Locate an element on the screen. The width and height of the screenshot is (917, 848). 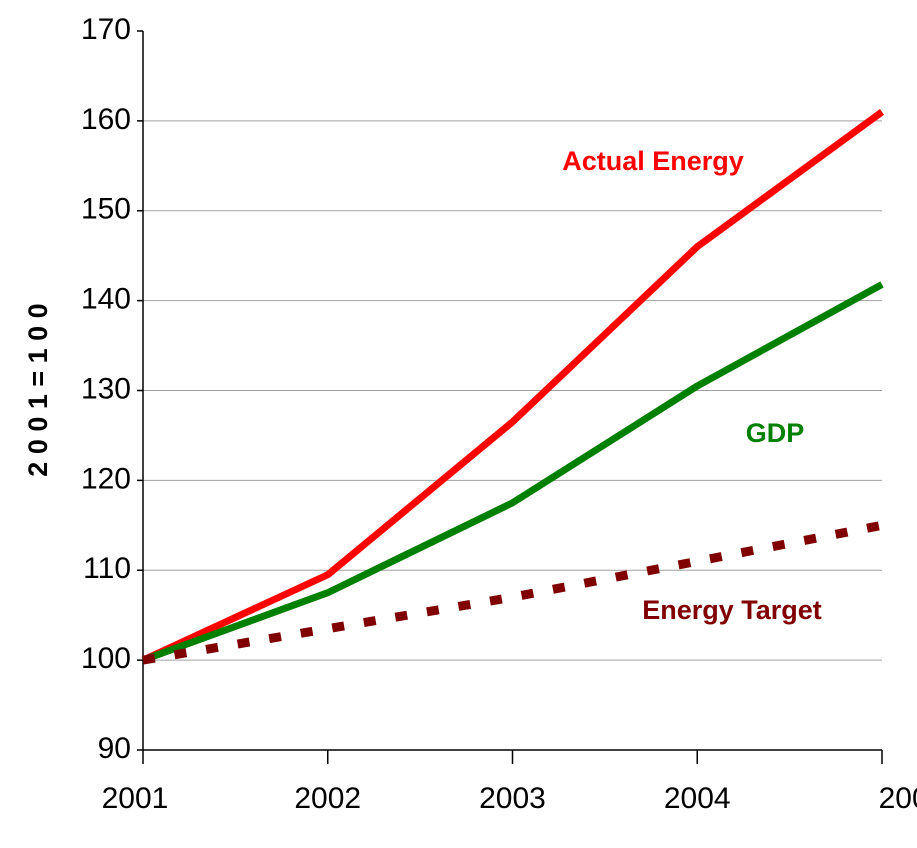
y-tick-label: 90 is located at coordinates (114, 748).